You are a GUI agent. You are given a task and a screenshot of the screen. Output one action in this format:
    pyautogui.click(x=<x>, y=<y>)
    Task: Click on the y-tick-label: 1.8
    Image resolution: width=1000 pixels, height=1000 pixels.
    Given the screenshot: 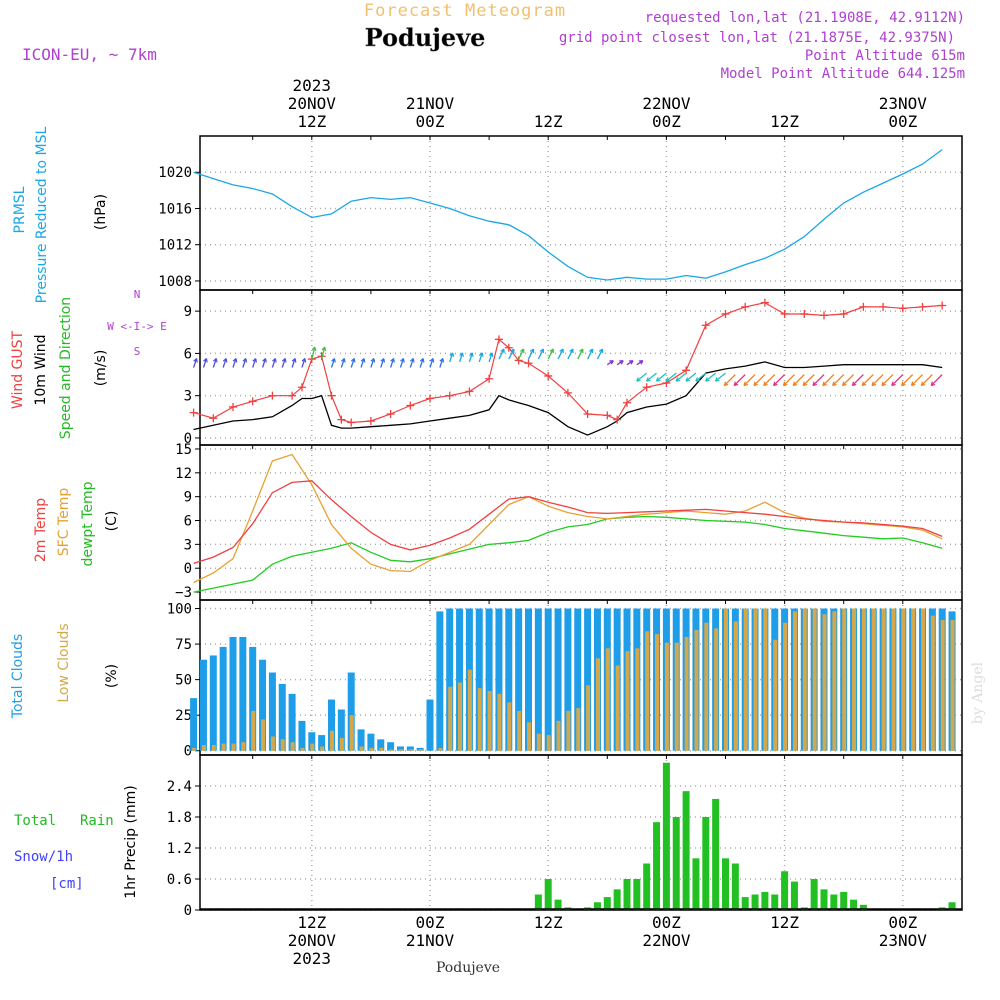 What is the action you would take?
    pyautogui.click(x=179, y=818)
    